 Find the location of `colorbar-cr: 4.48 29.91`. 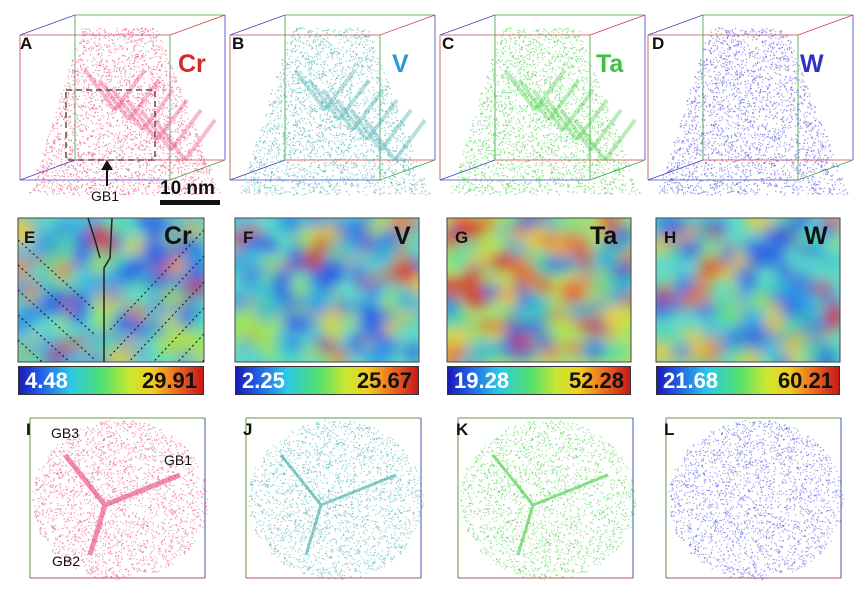

colorbar-cr: 4.48 29.91 is located at coordinates (111, 380).